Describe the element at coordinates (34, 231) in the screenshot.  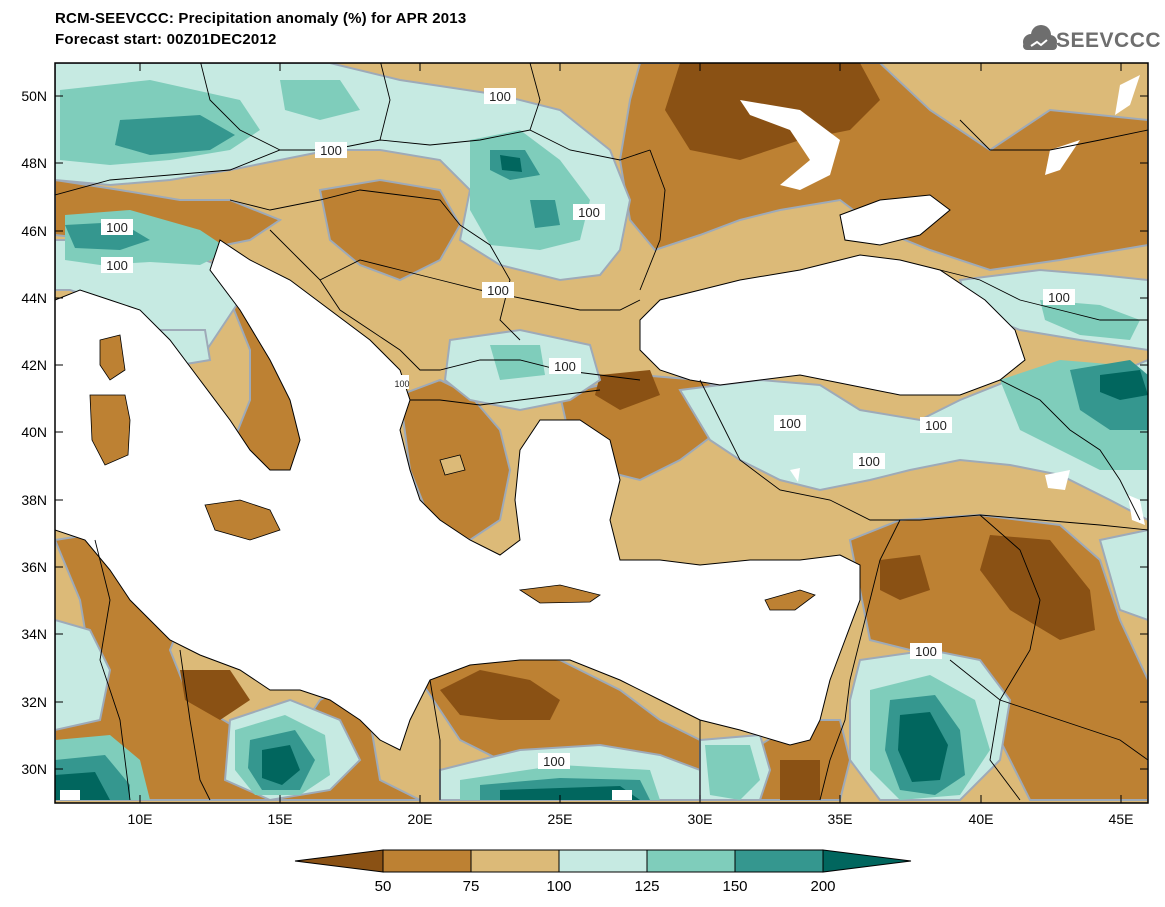
I see `lat-label: 46N` at that location.